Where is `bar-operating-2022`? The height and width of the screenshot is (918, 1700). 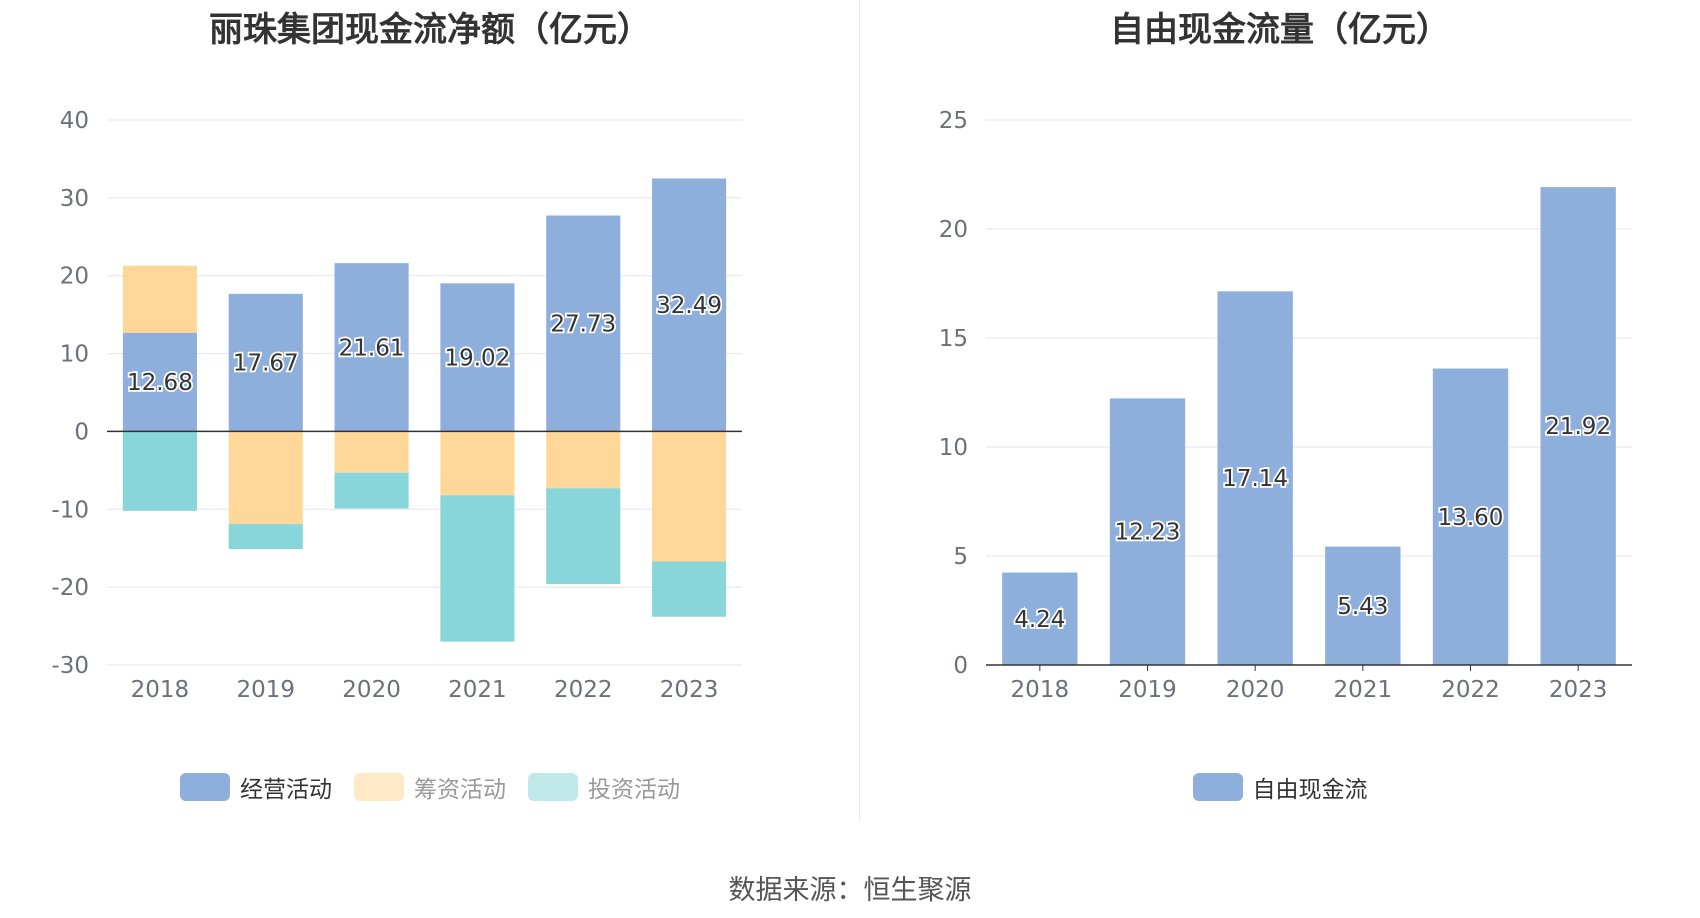
bar-operating-2022 is located at coordinates (583, 323).